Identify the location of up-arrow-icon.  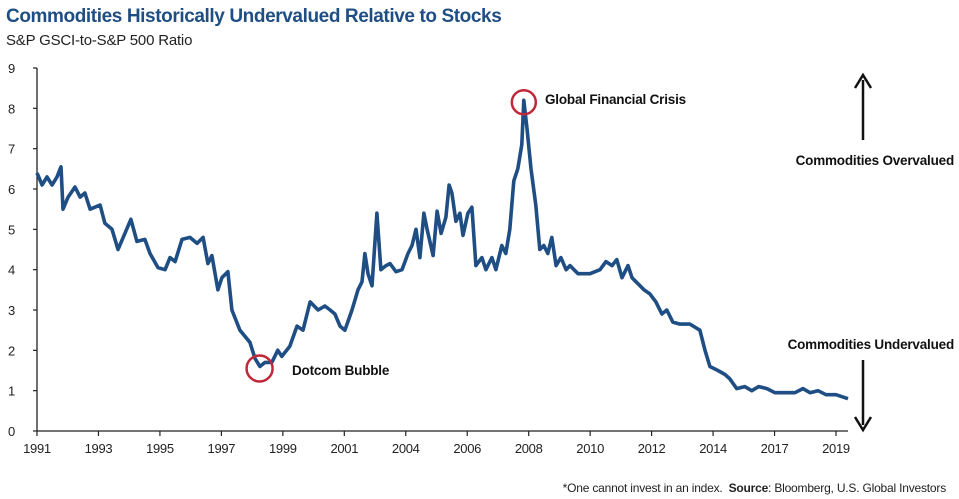
(863, 106).